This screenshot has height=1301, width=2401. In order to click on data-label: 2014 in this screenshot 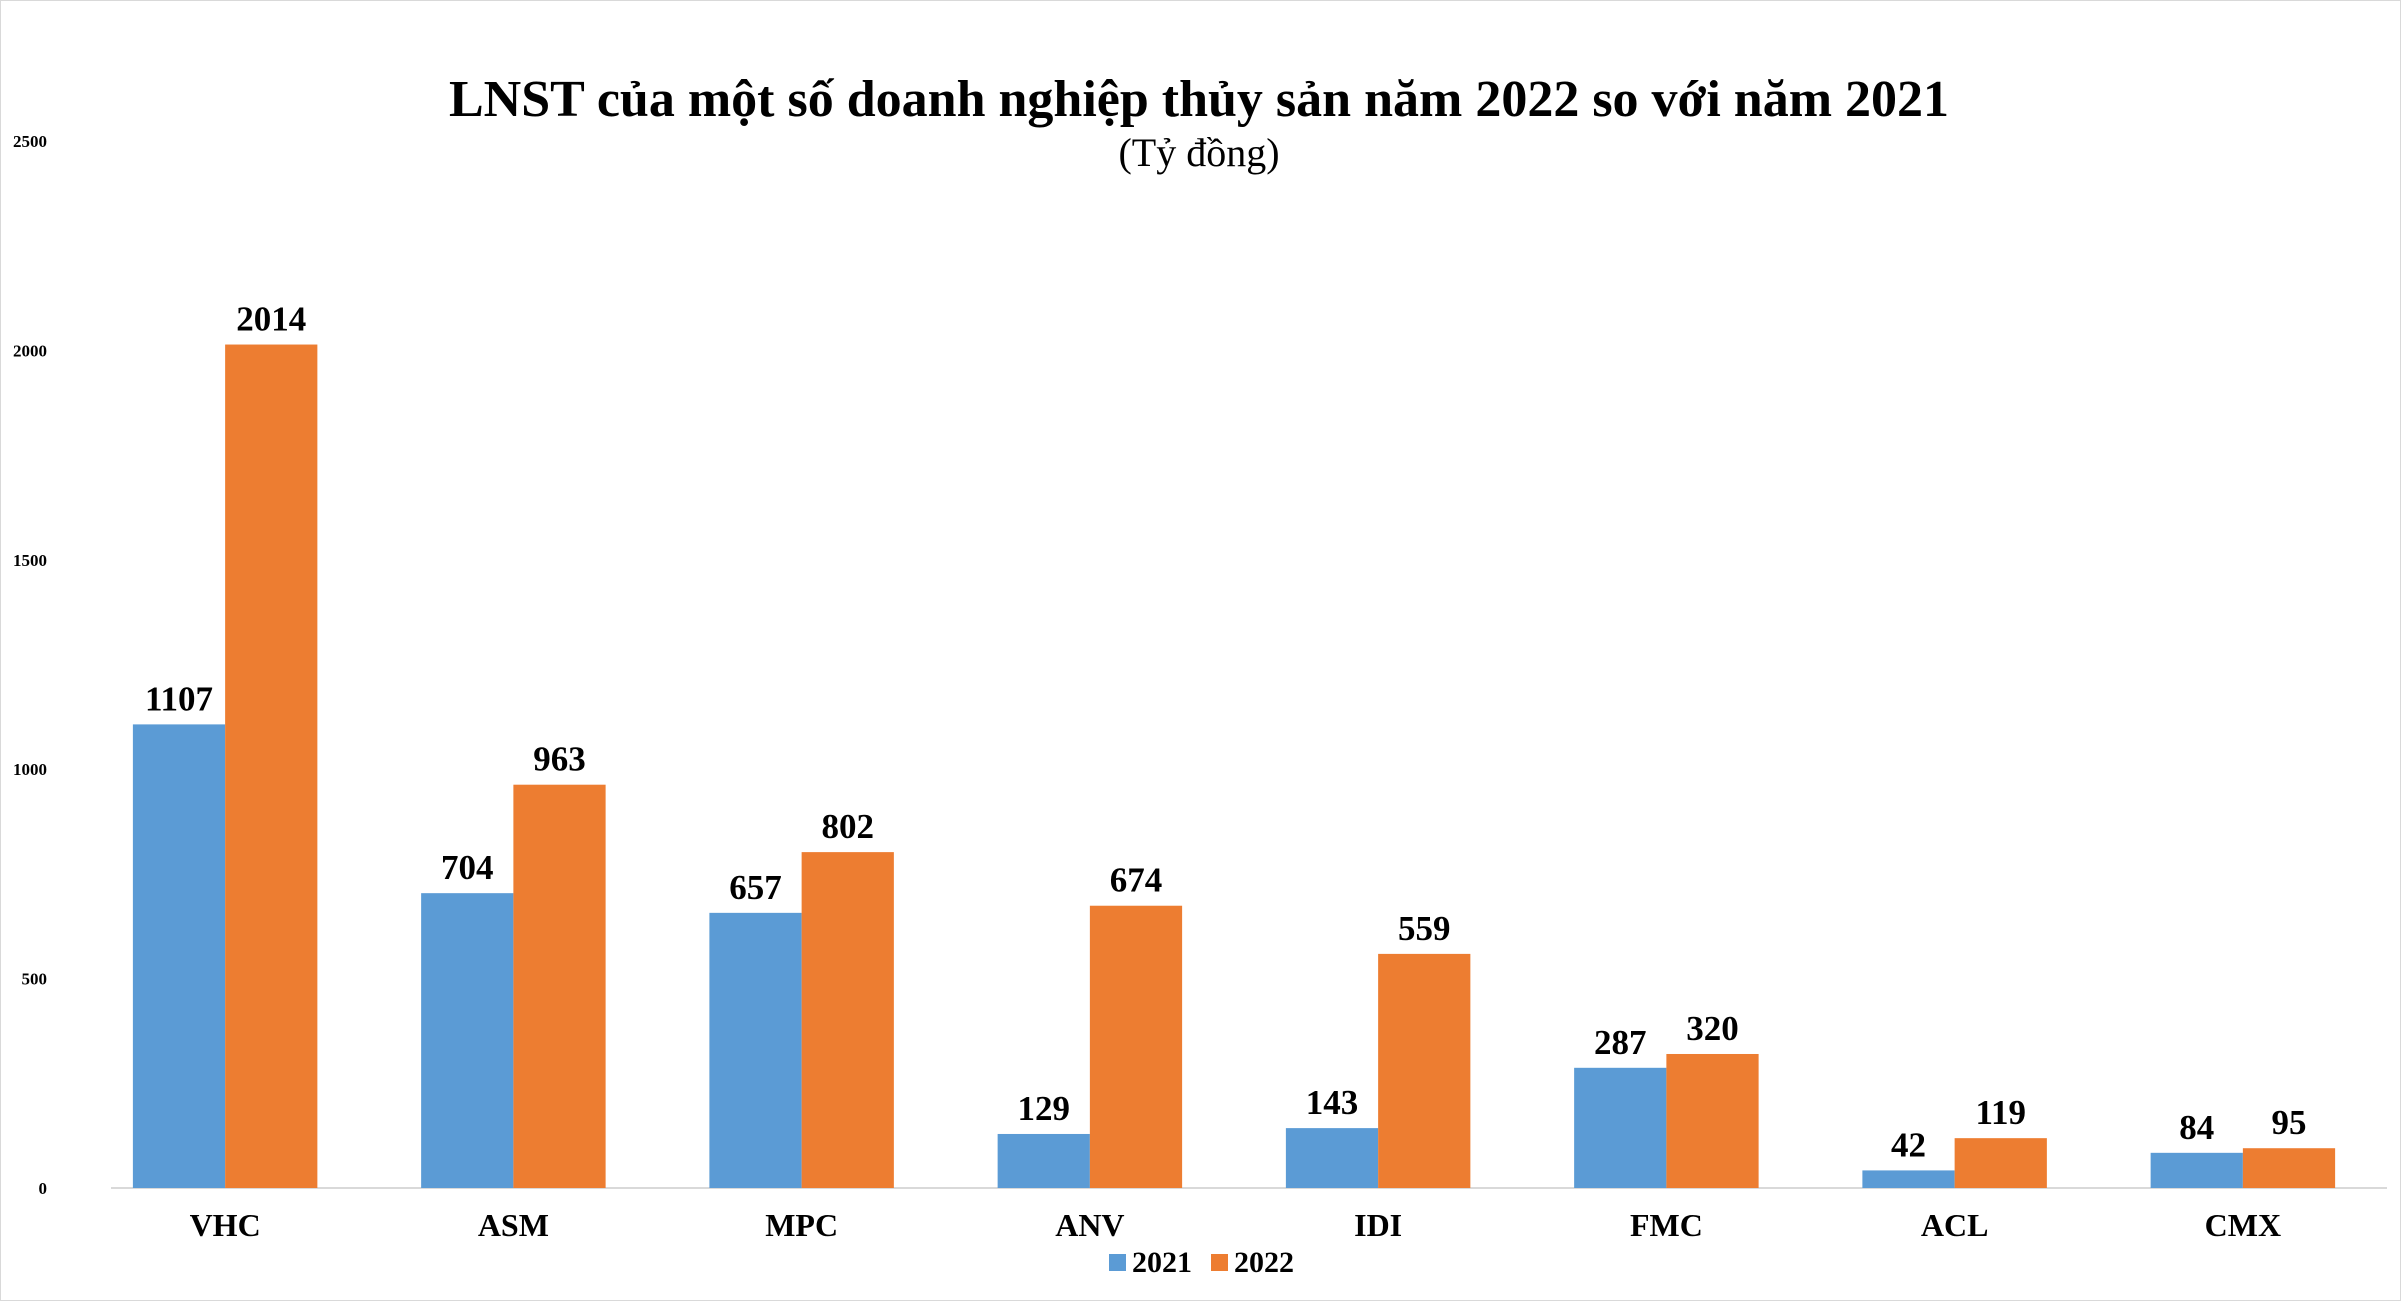, I will do `click(271, 319)`.